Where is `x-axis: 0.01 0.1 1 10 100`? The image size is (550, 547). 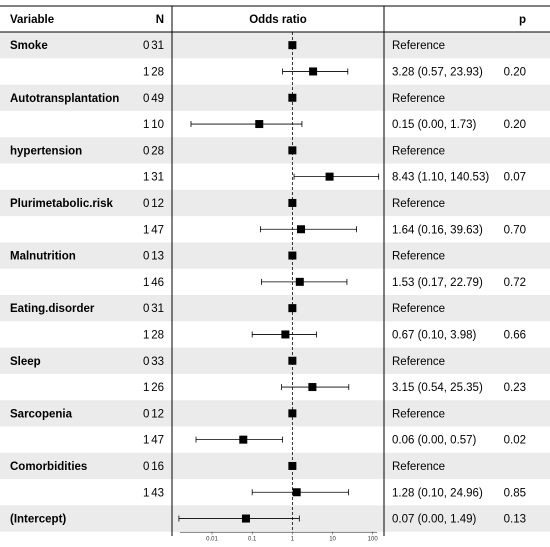 x-axis: 0.01 0.1 1 10 100 is located at coordinates (279, 537).